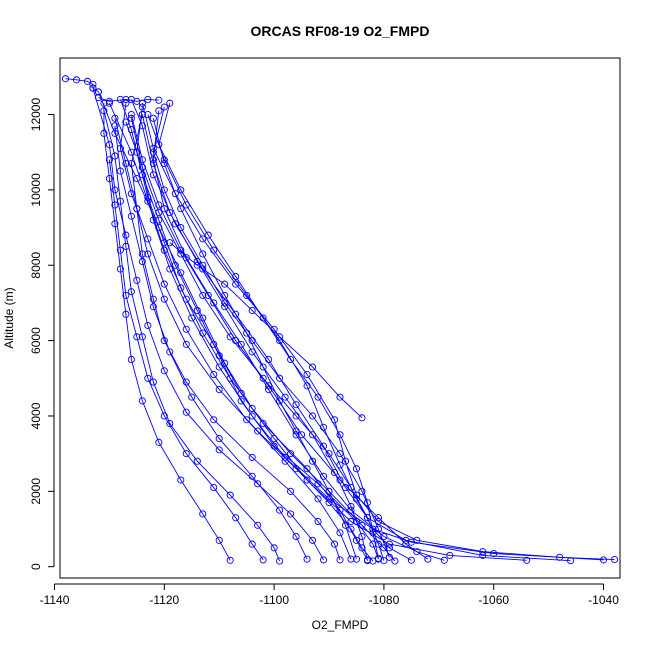  What do you see at coordinates (36, 265) in the screenshot?
I see `y-tick-label: 8000` at bounding box center [36, 265].